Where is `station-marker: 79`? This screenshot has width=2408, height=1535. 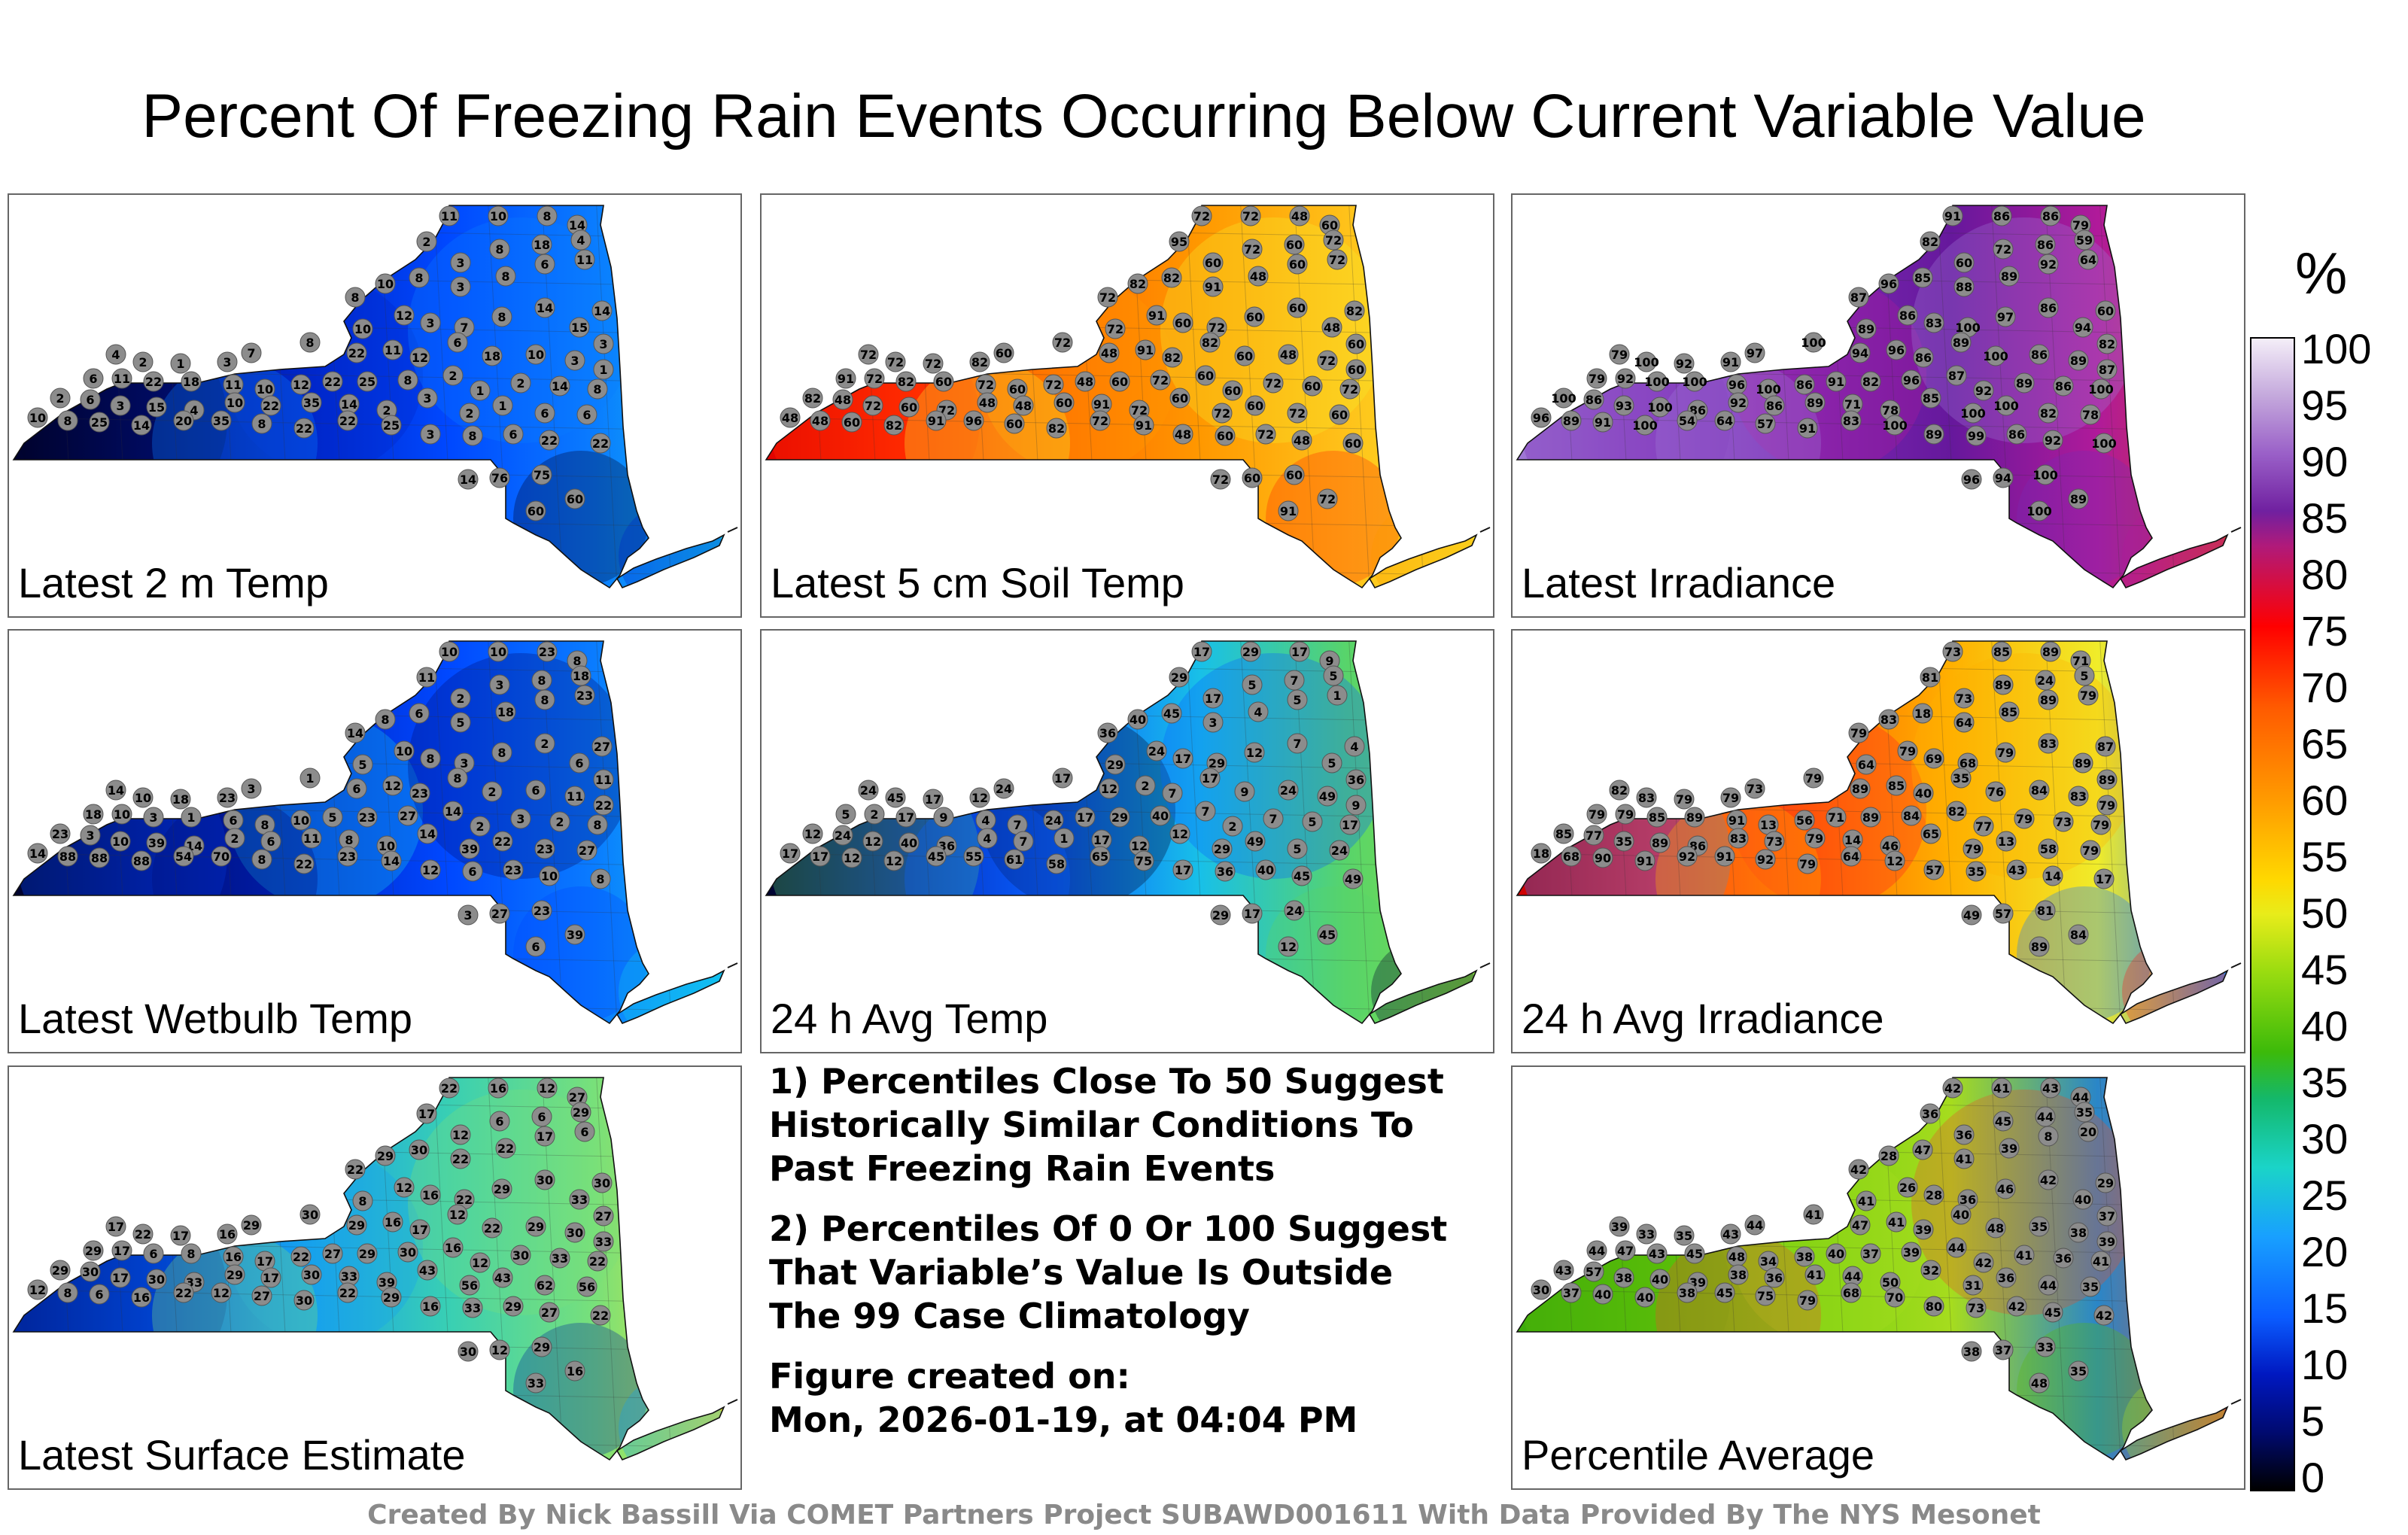 station-marker: 79 is located at coordinates (1596, 814).